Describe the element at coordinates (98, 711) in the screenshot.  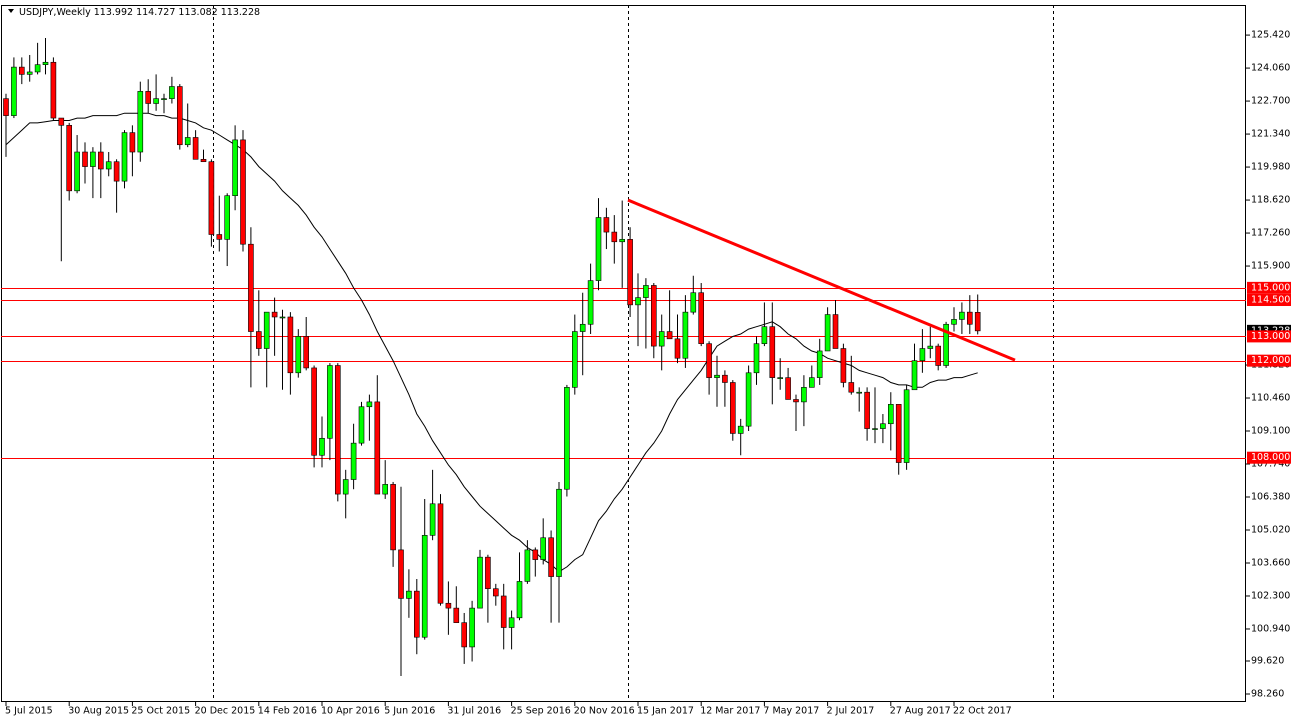
I see `x-tick-label: 30 Aug 2015` at that location.